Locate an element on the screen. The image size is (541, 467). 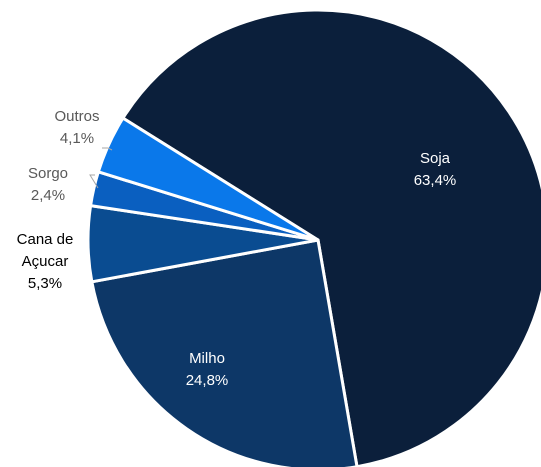
category-label: Outros is located at coordinates (77, 116).